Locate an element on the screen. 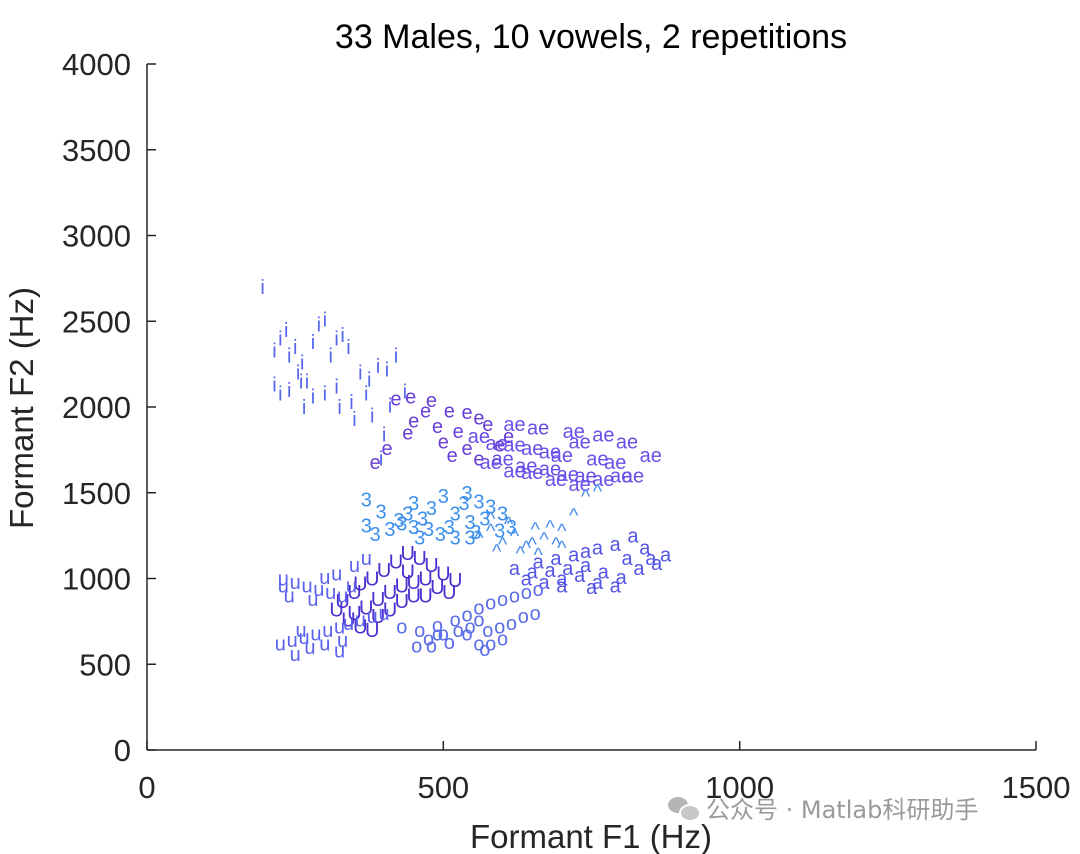  y-tick-label: 1500 is located at coordinates (96, 493).